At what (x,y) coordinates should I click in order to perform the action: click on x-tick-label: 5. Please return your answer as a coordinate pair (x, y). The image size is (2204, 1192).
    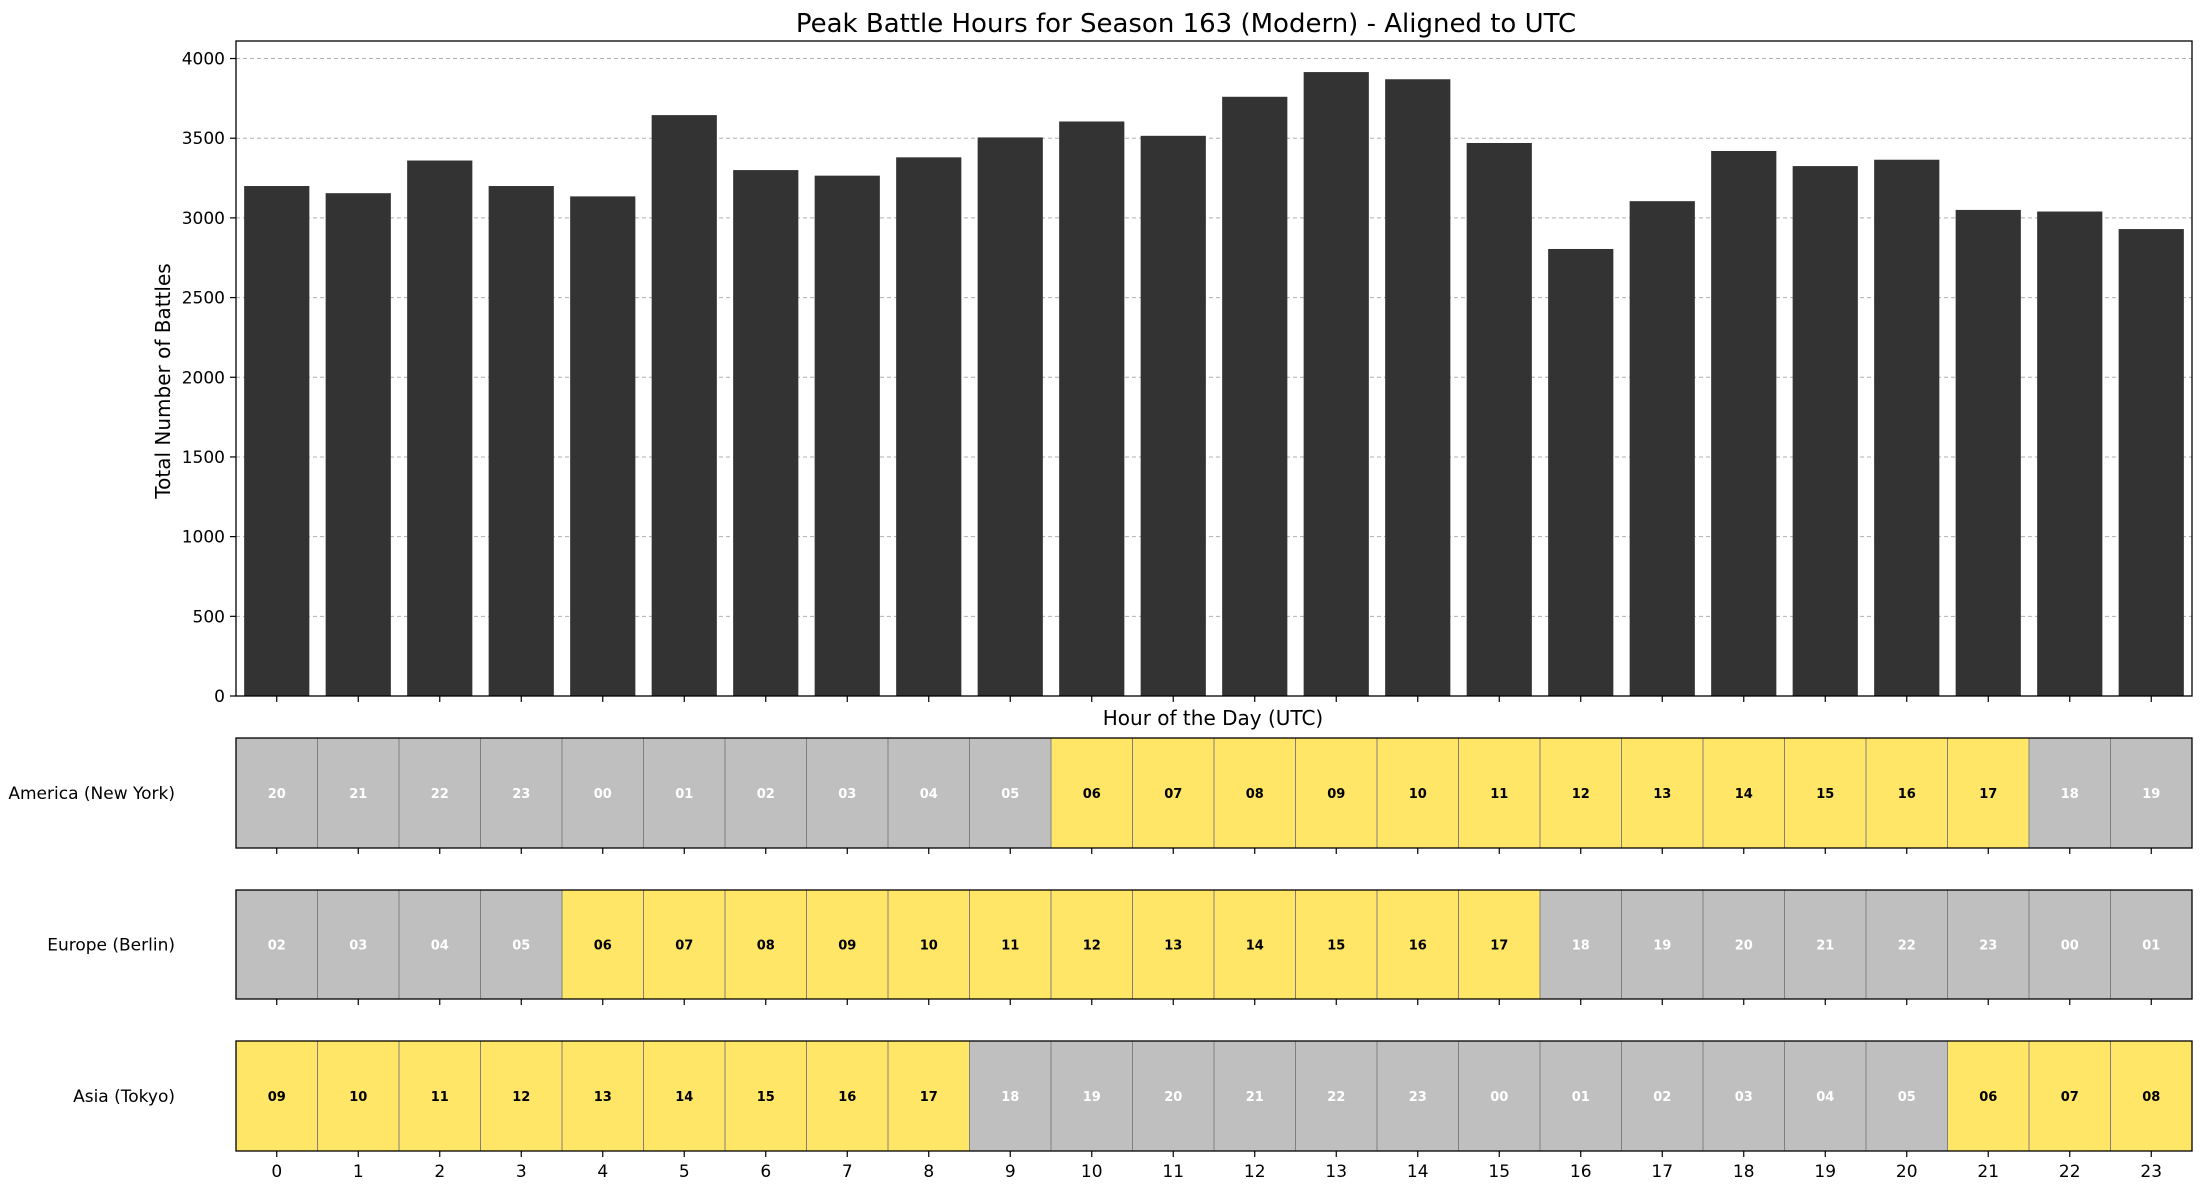
    Looking at the image, I should click on (684, 1172).